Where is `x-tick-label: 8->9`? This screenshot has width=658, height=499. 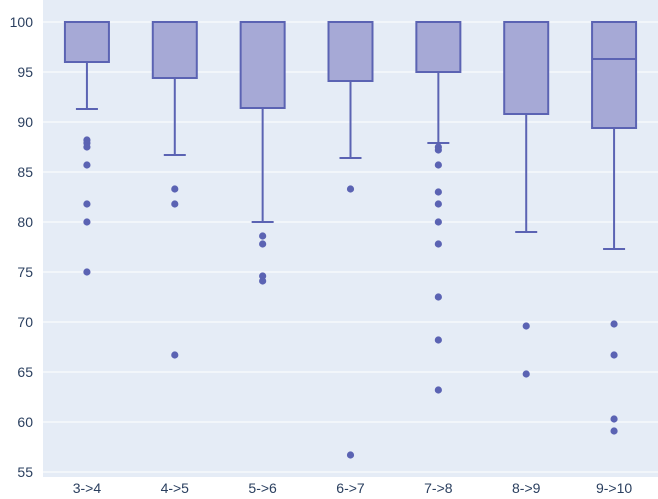 x-tick-label: 8->9 is located at coordinates (526, 488).